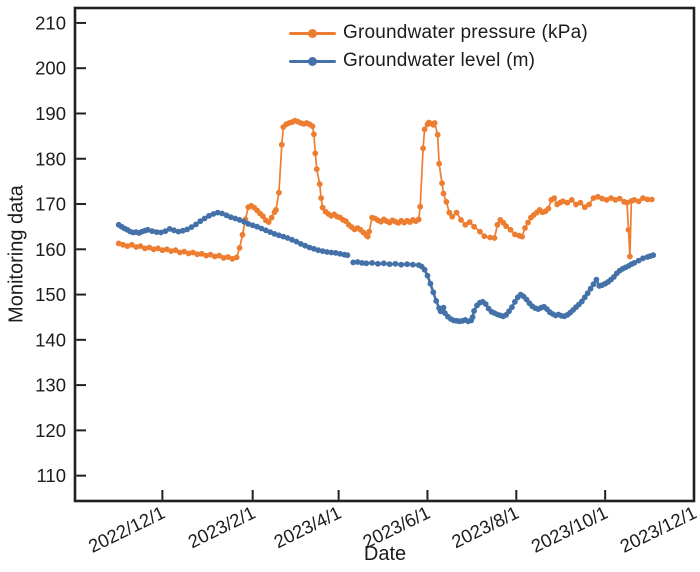 The height and width of the screenshot is (572, 700). I want to click on x-tick-label: 2023/12/1, so click(658, 529).